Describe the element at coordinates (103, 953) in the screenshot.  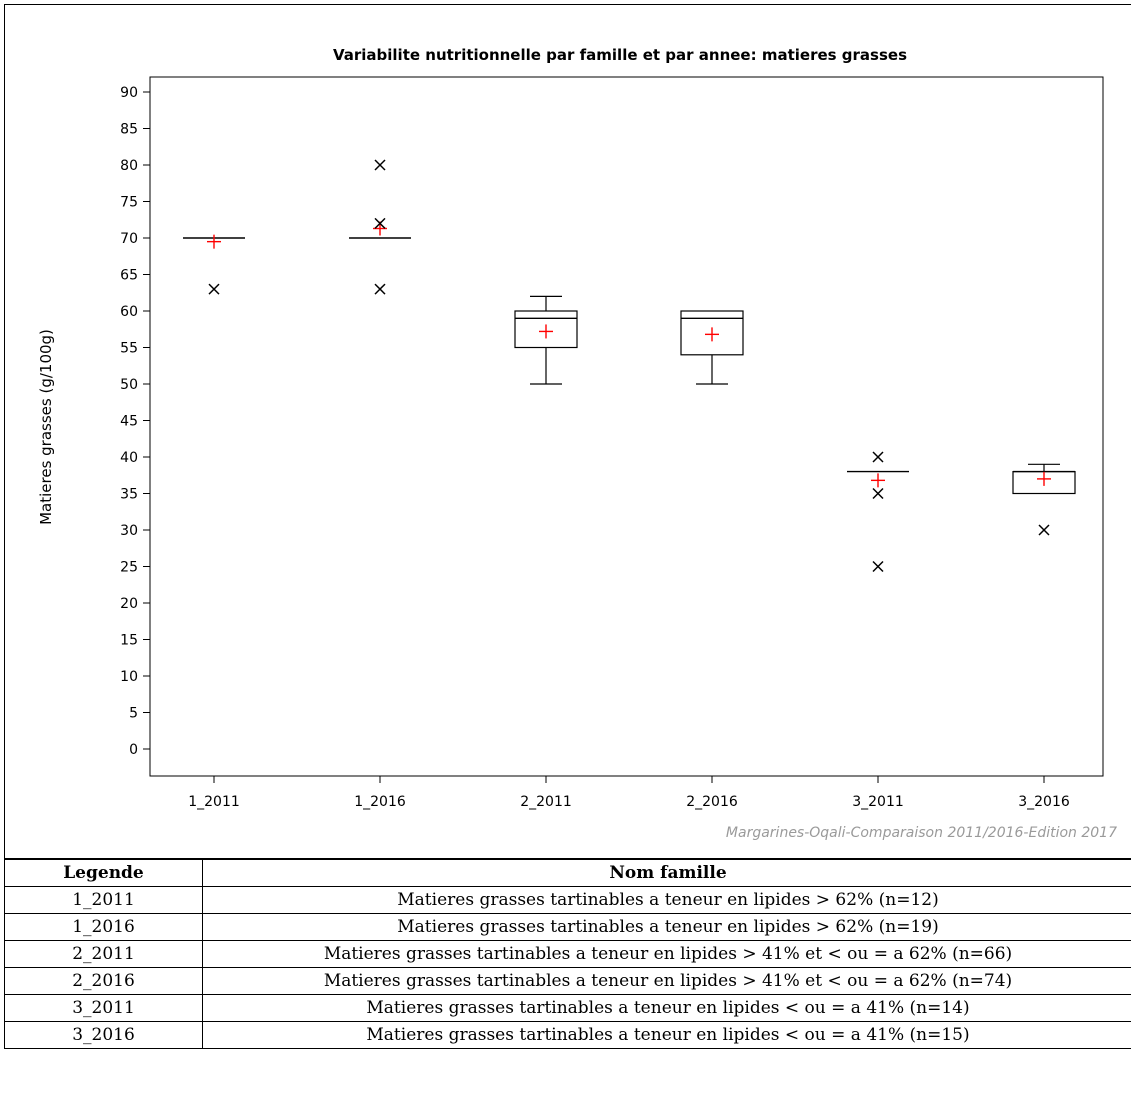
I see `legend-cell-code: 2_2011` at that location.